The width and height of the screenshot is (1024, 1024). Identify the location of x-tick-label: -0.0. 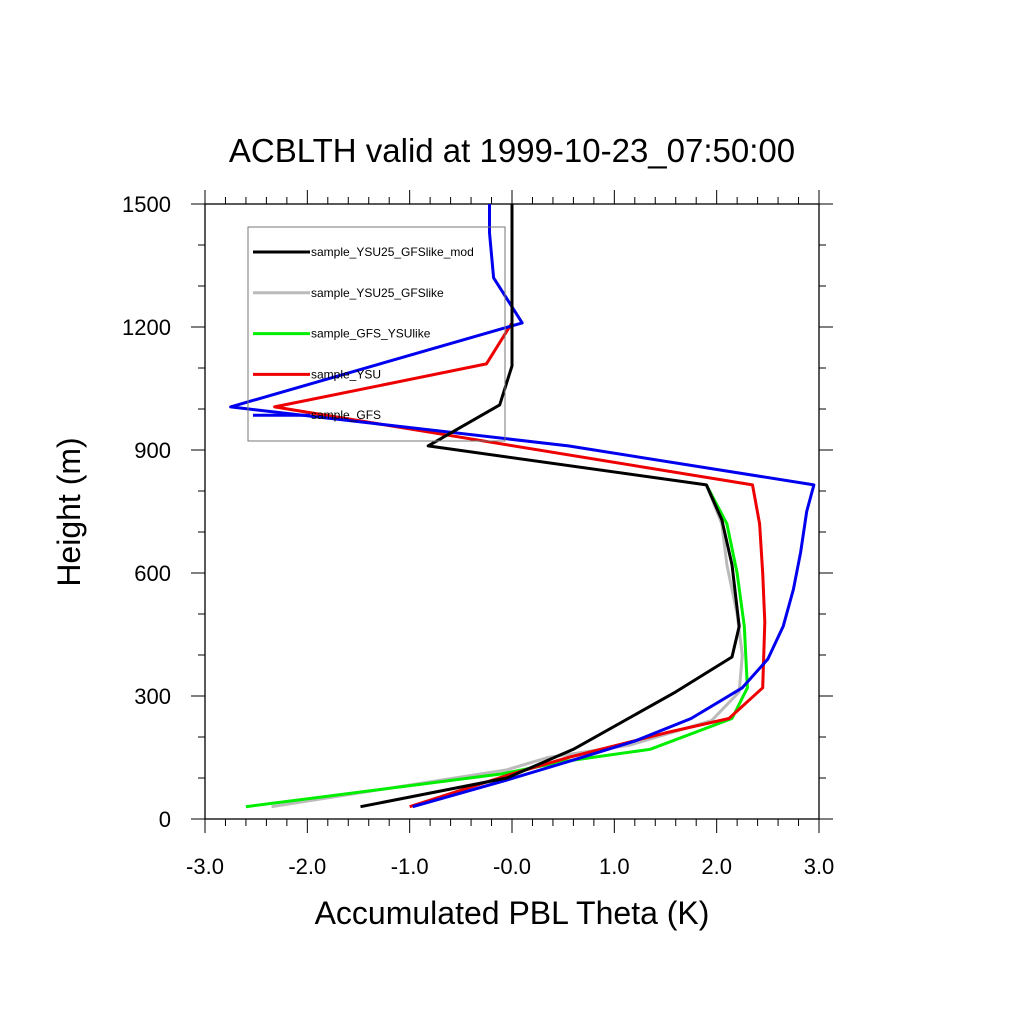
(512, 866).